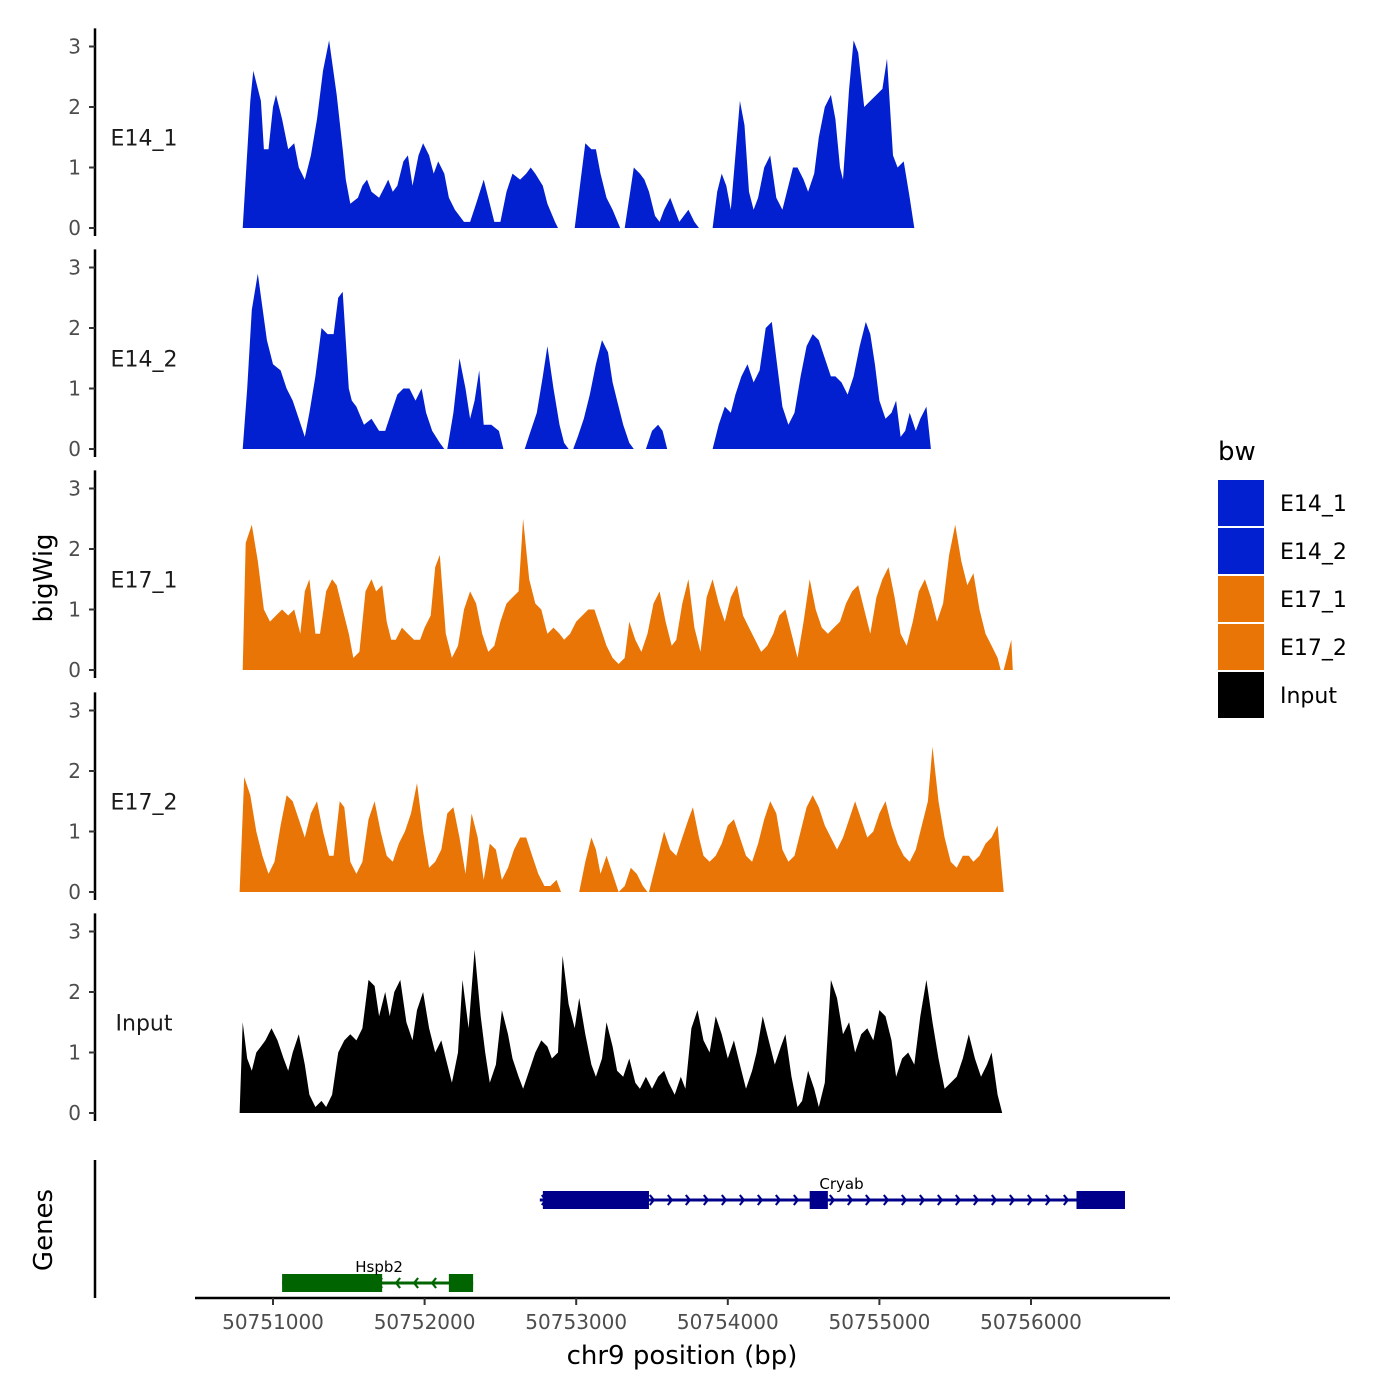  What do you see at coordinates (880, 1322) in the screenshot?
I see `x-tick-label: 50755000` at bounding box center [880, 1322].